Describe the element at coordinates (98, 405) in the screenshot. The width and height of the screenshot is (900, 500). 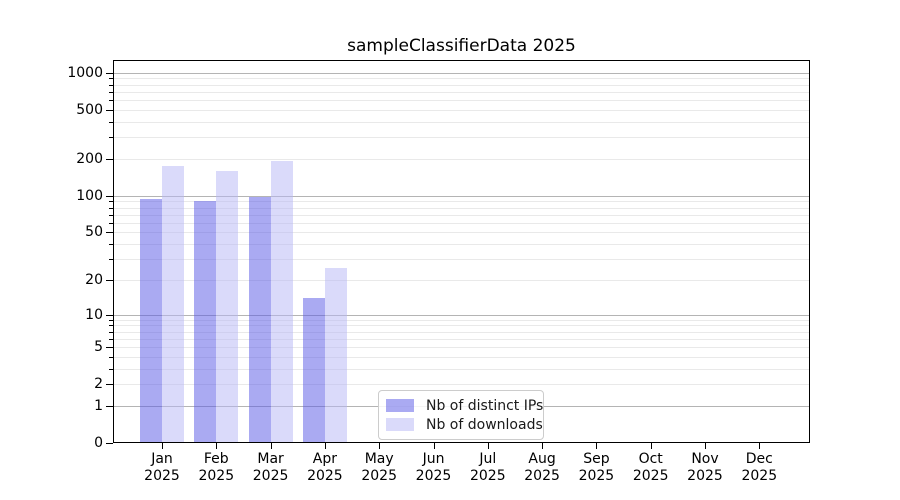
I see `y-tick-label: 1` at that location.